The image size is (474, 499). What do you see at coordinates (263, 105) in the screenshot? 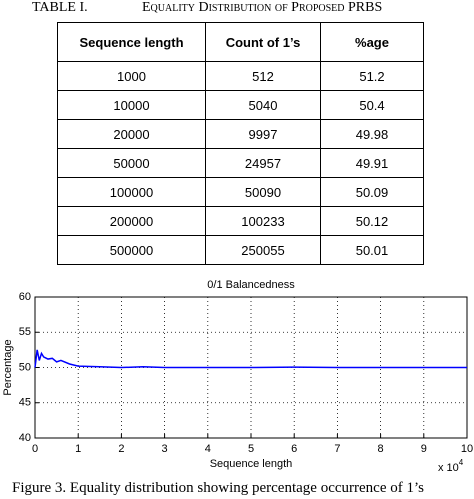
I see `table-cell: 5040` at bounding box center [263, 105].